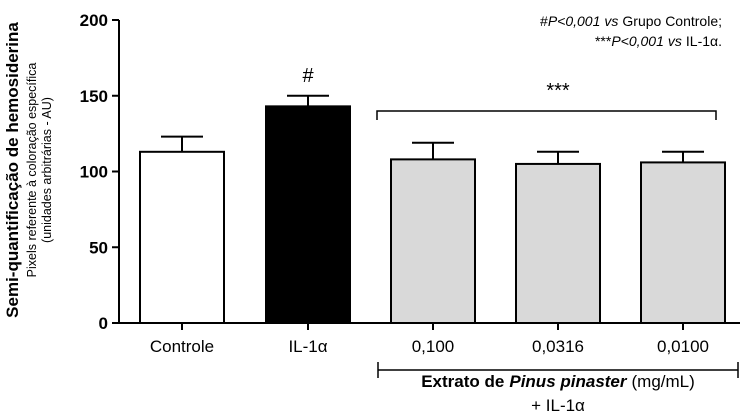  I want to click on legend-line-1: #P<0,001 vs Grupo Controle;, so click(631, 21).